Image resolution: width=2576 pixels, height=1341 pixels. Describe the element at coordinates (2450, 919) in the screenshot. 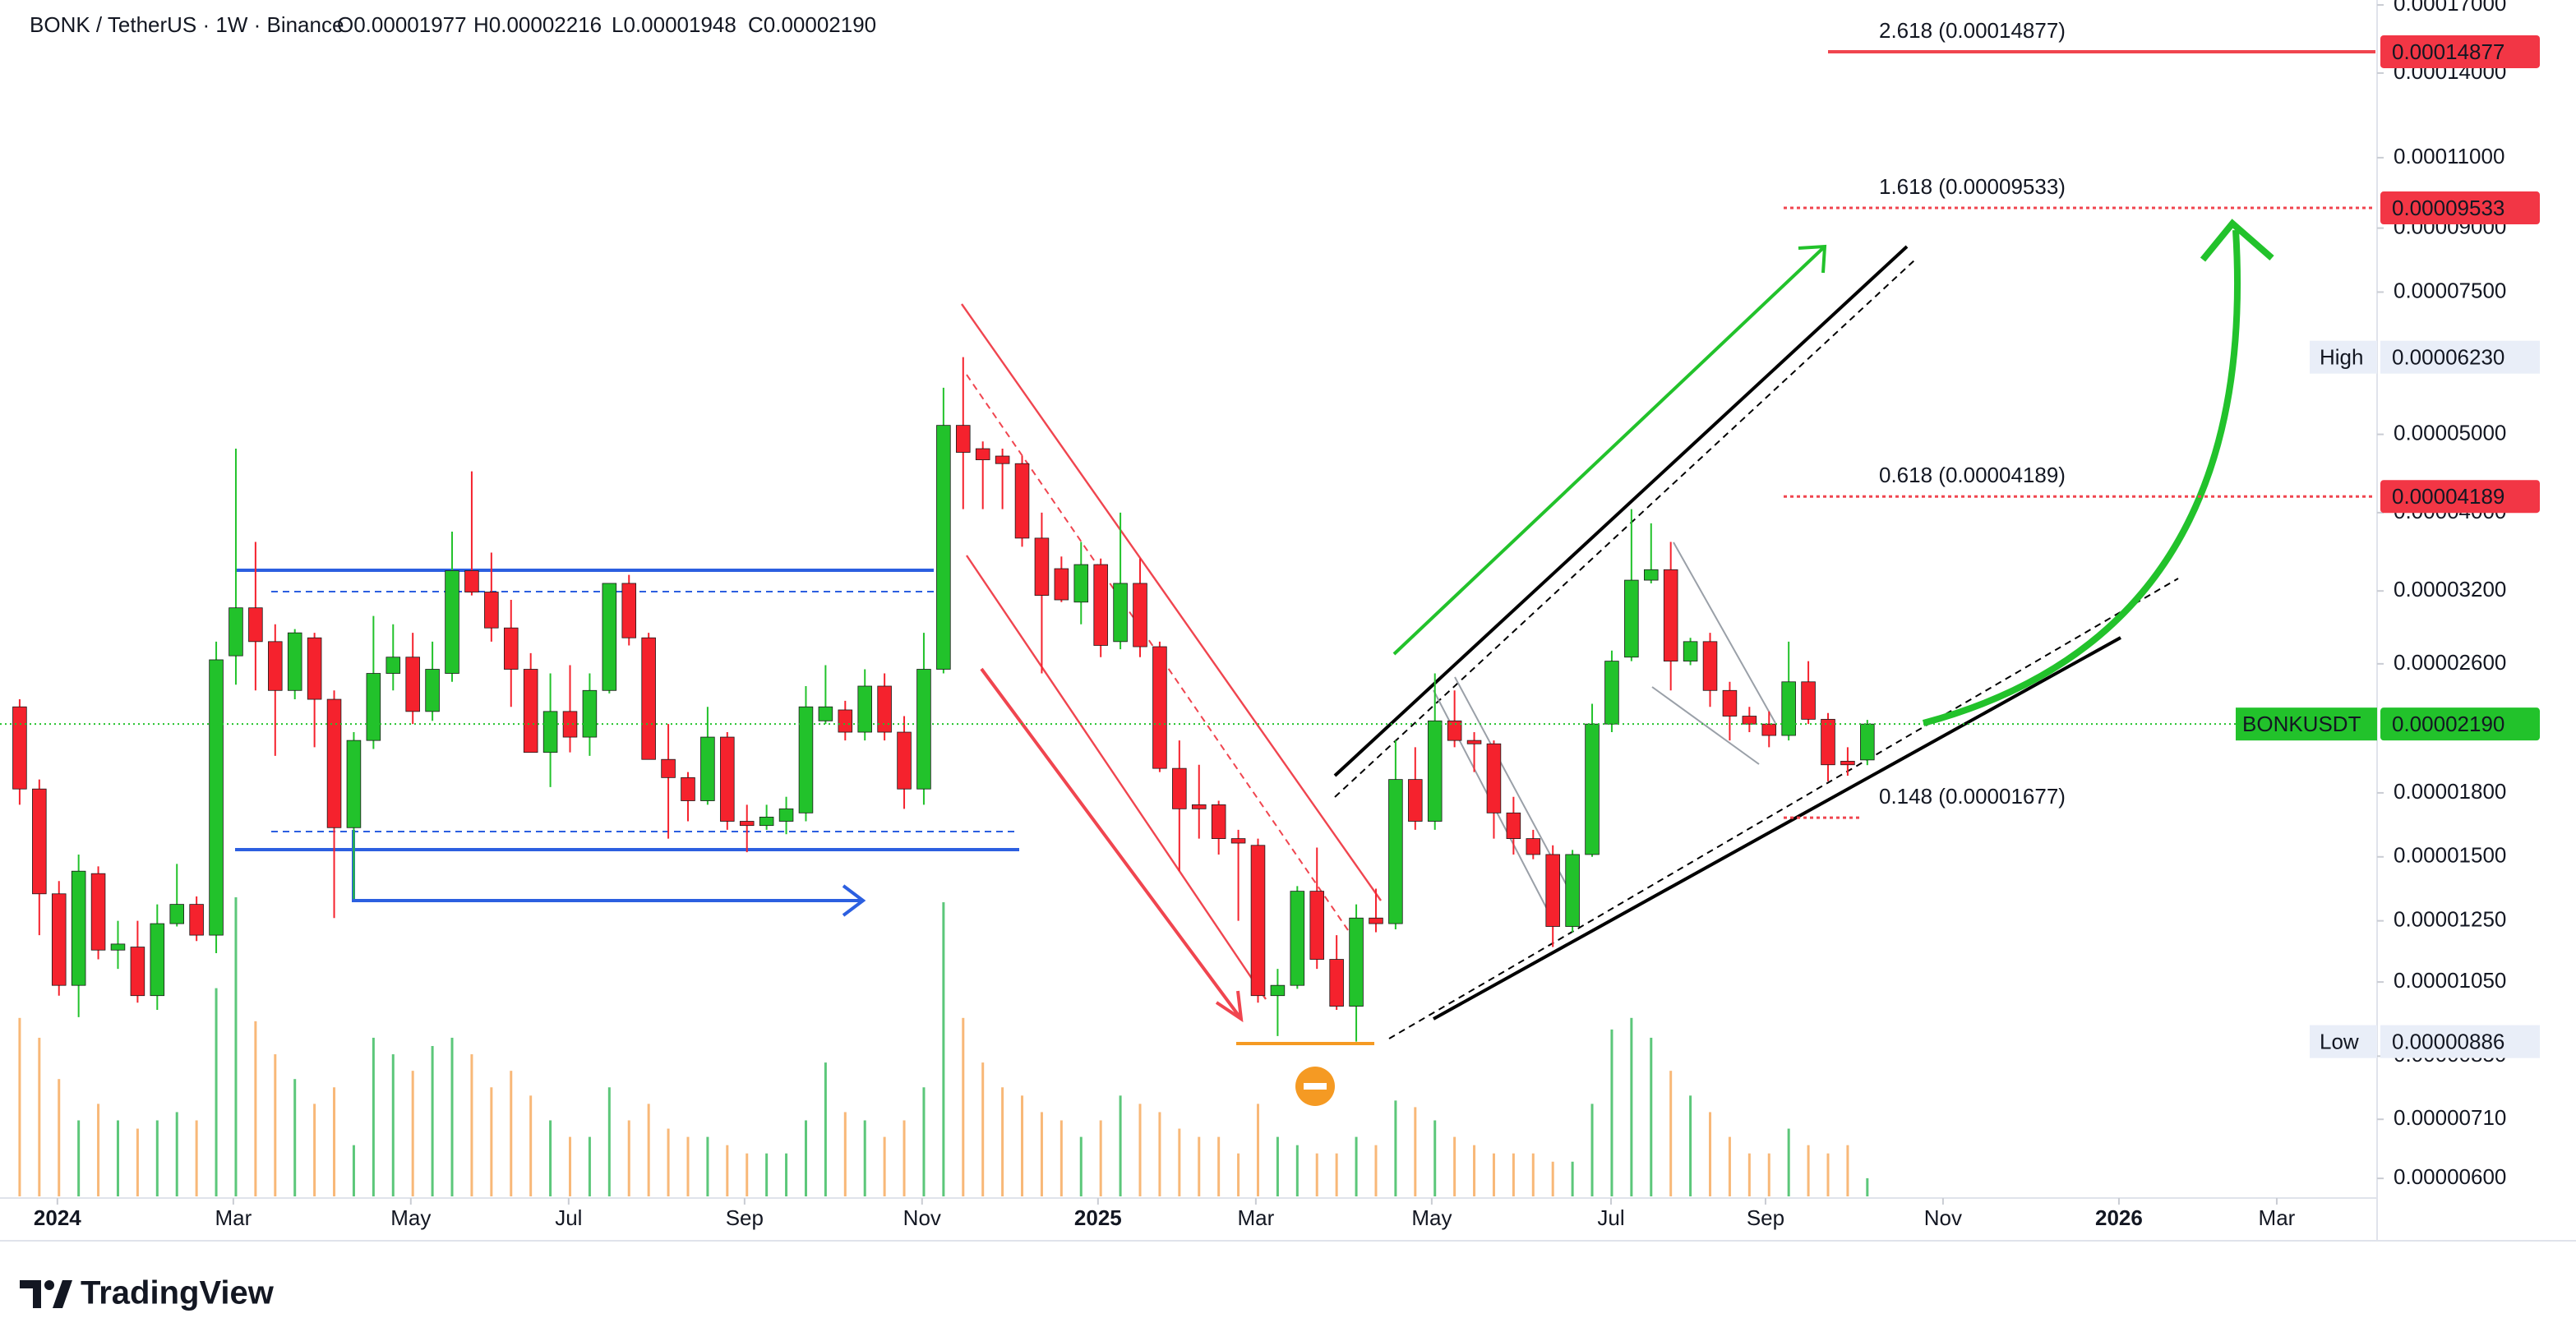

I see `y-tick-label: 0.00001250` at that location.